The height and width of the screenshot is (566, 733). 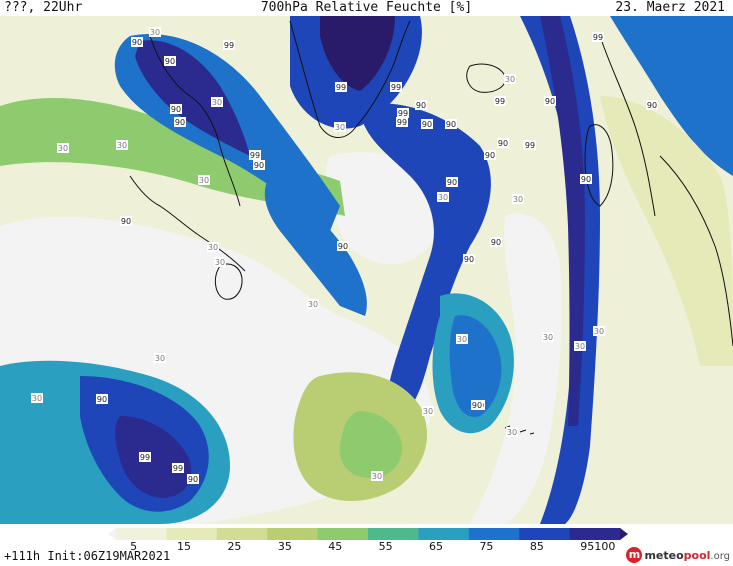 I want to click on moist-swirl-inner, so click(x=371, y=444).